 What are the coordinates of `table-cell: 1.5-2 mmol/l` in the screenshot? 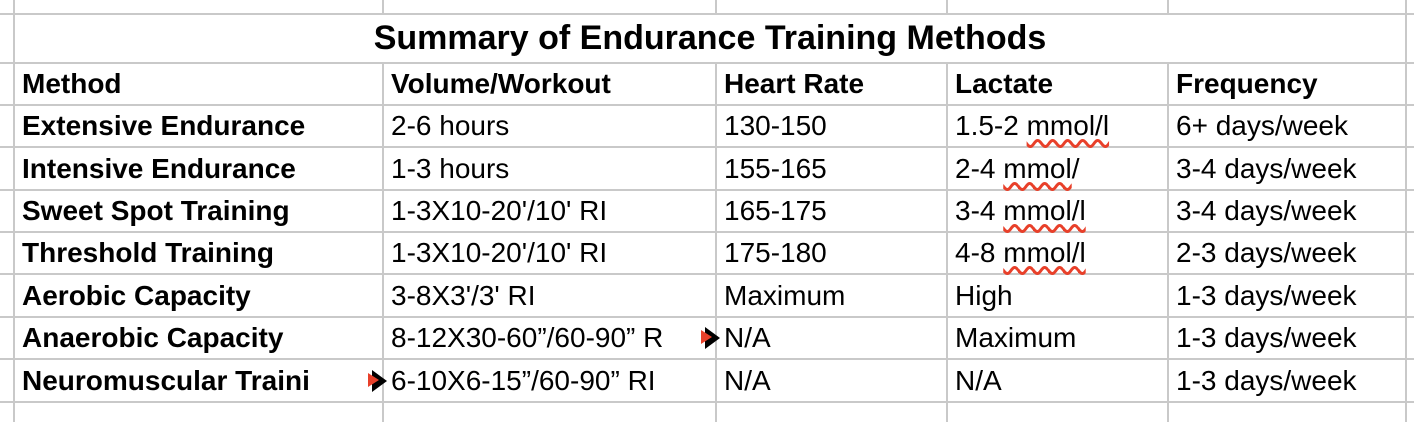 It's located at (1057, 126).